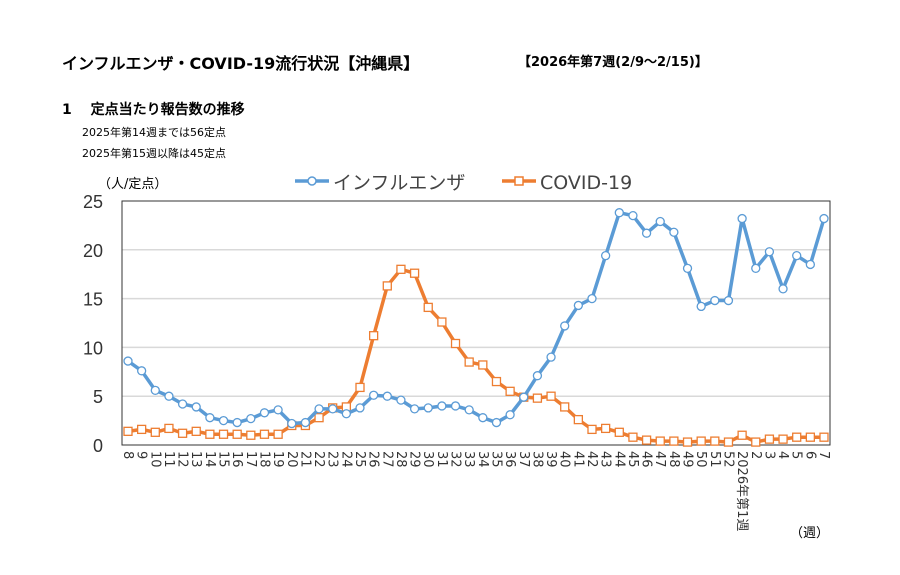 Image resolution: width=900 pixels, height=575 pixels. Describe the element at coordinates (304, 459) in the screenshot. I see `x-tick-label: 21` at that location.